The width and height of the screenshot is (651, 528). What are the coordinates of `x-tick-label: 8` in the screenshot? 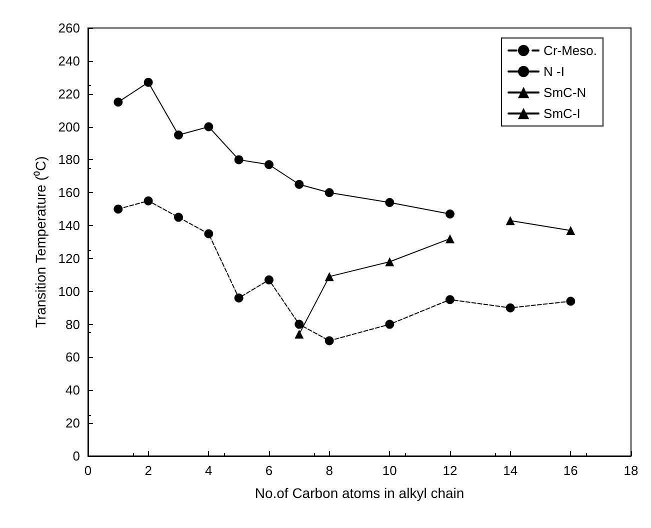 It's located at (329, 470).